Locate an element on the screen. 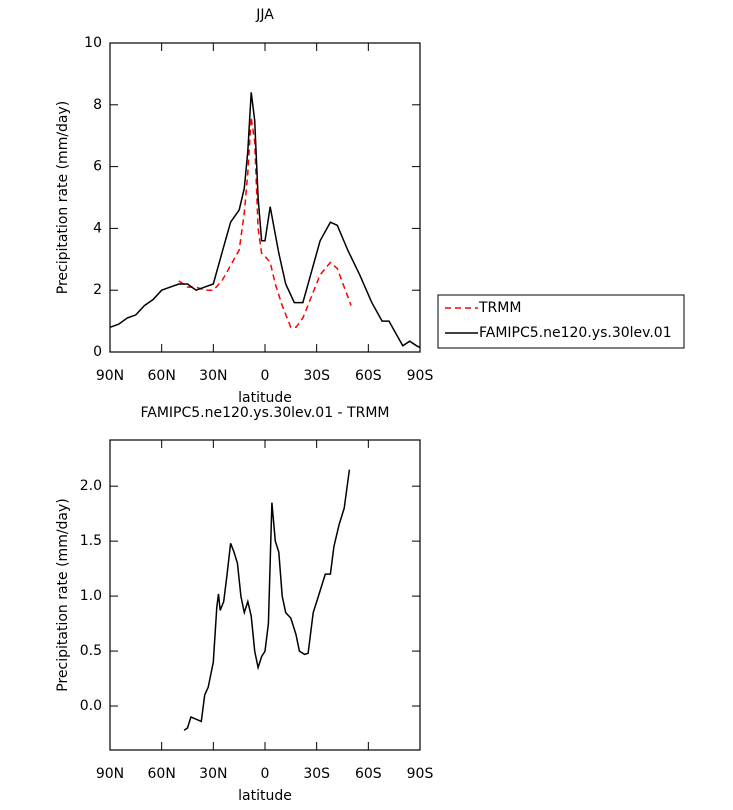 The width and height of the screenshot is (733, 810). y-tick-label: 10 is located at coordinates (93, 43).